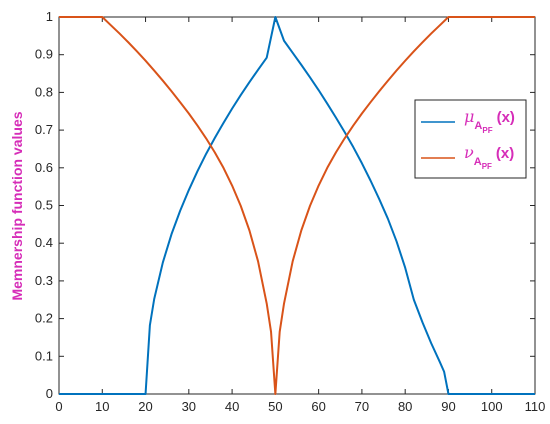 The height and width of the screenshot is (424, 550). I want to click on x-tick-label: 50, so click(275, 406).